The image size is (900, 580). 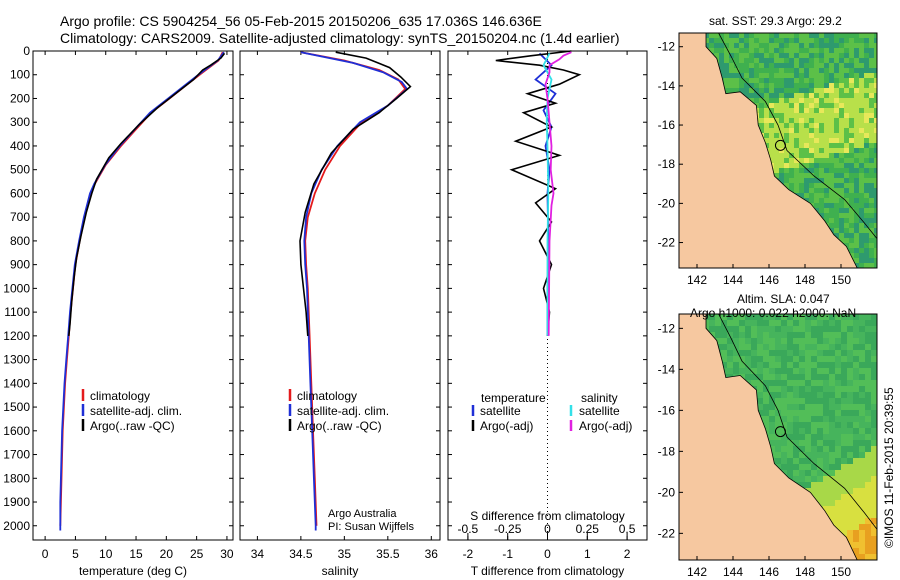 I want to click on map-frame-sla-map, so click(x=778, y=437).